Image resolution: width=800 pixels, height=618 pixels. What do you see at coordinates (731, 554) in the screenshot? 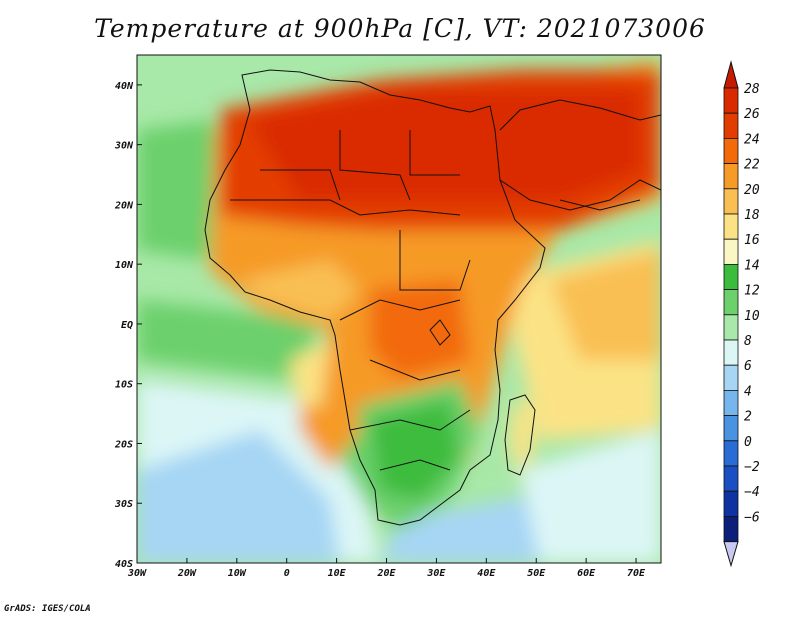
I see `colorbar-bottom-arrow` at bounding box center [731, 554].